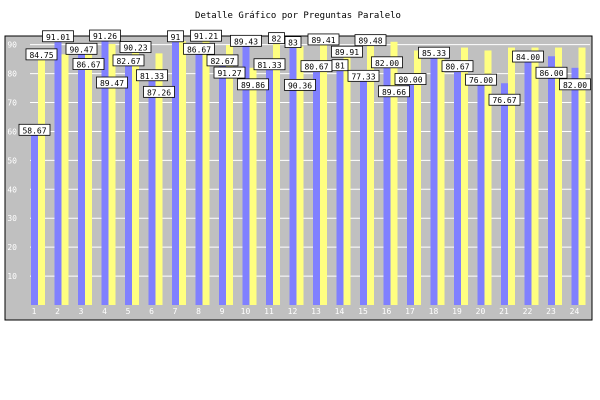  I want to click on data-label: 89.48, so click(370, 41).